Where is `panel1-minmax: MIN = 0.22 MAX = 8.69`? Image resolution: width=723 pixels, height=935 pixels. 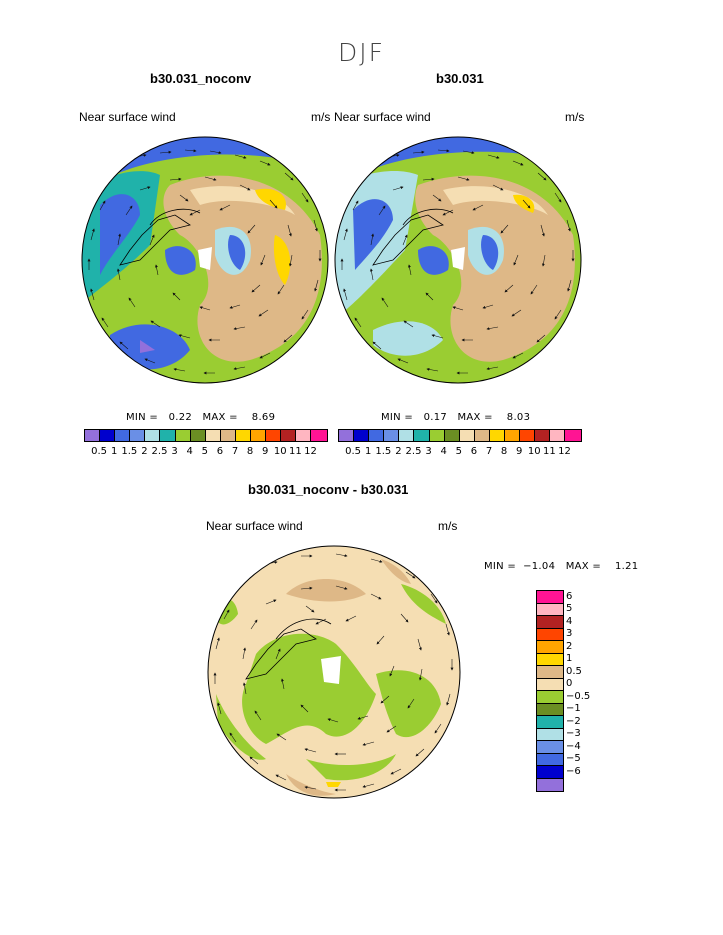
panel1-minmax: MIN = 0.22 MAX = 8.69 is located at coordinates (200, 417).